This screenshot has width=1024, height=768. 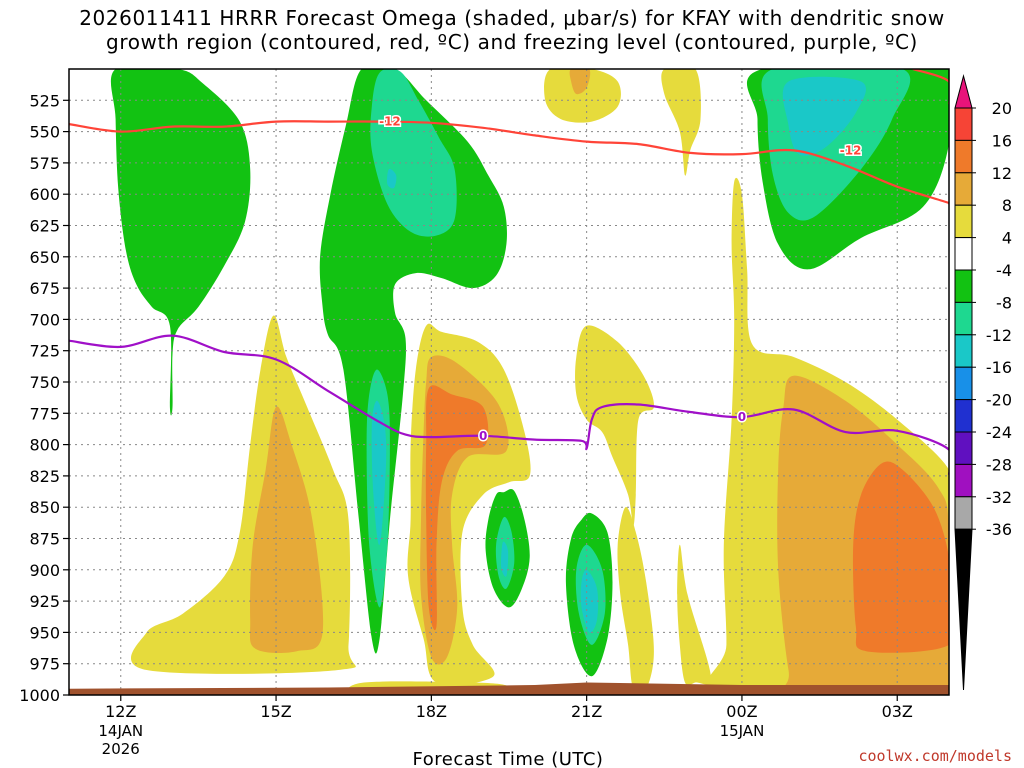 What do you see at coordinates (44, 664) in the screenshot?
I see `y-tick-label: 975` at bounding box center [44, 664].